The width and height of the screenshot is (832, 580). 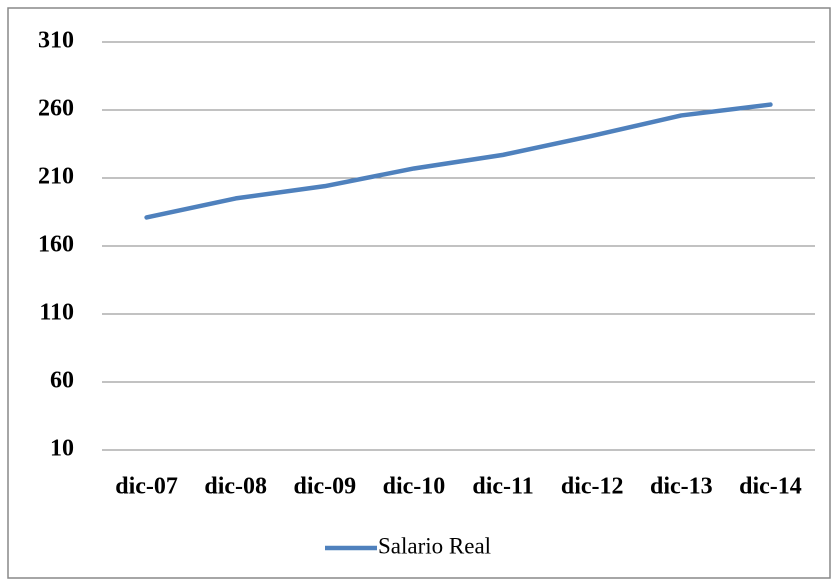 What do you see at coordinates (62, 381) in the screenshot?
I see `y-tick-label: 60` at bounding box center [62, 381].